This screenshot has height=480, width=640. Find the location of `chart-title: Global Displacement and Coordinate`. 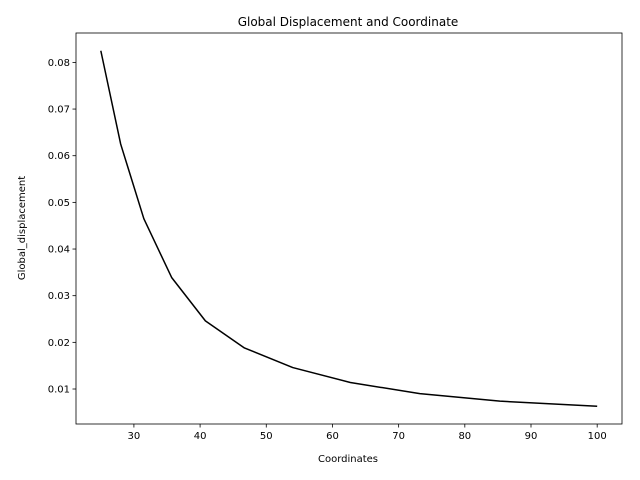

chart-title: Global Displacement and Coordinate is located at coordinates (348, 22).